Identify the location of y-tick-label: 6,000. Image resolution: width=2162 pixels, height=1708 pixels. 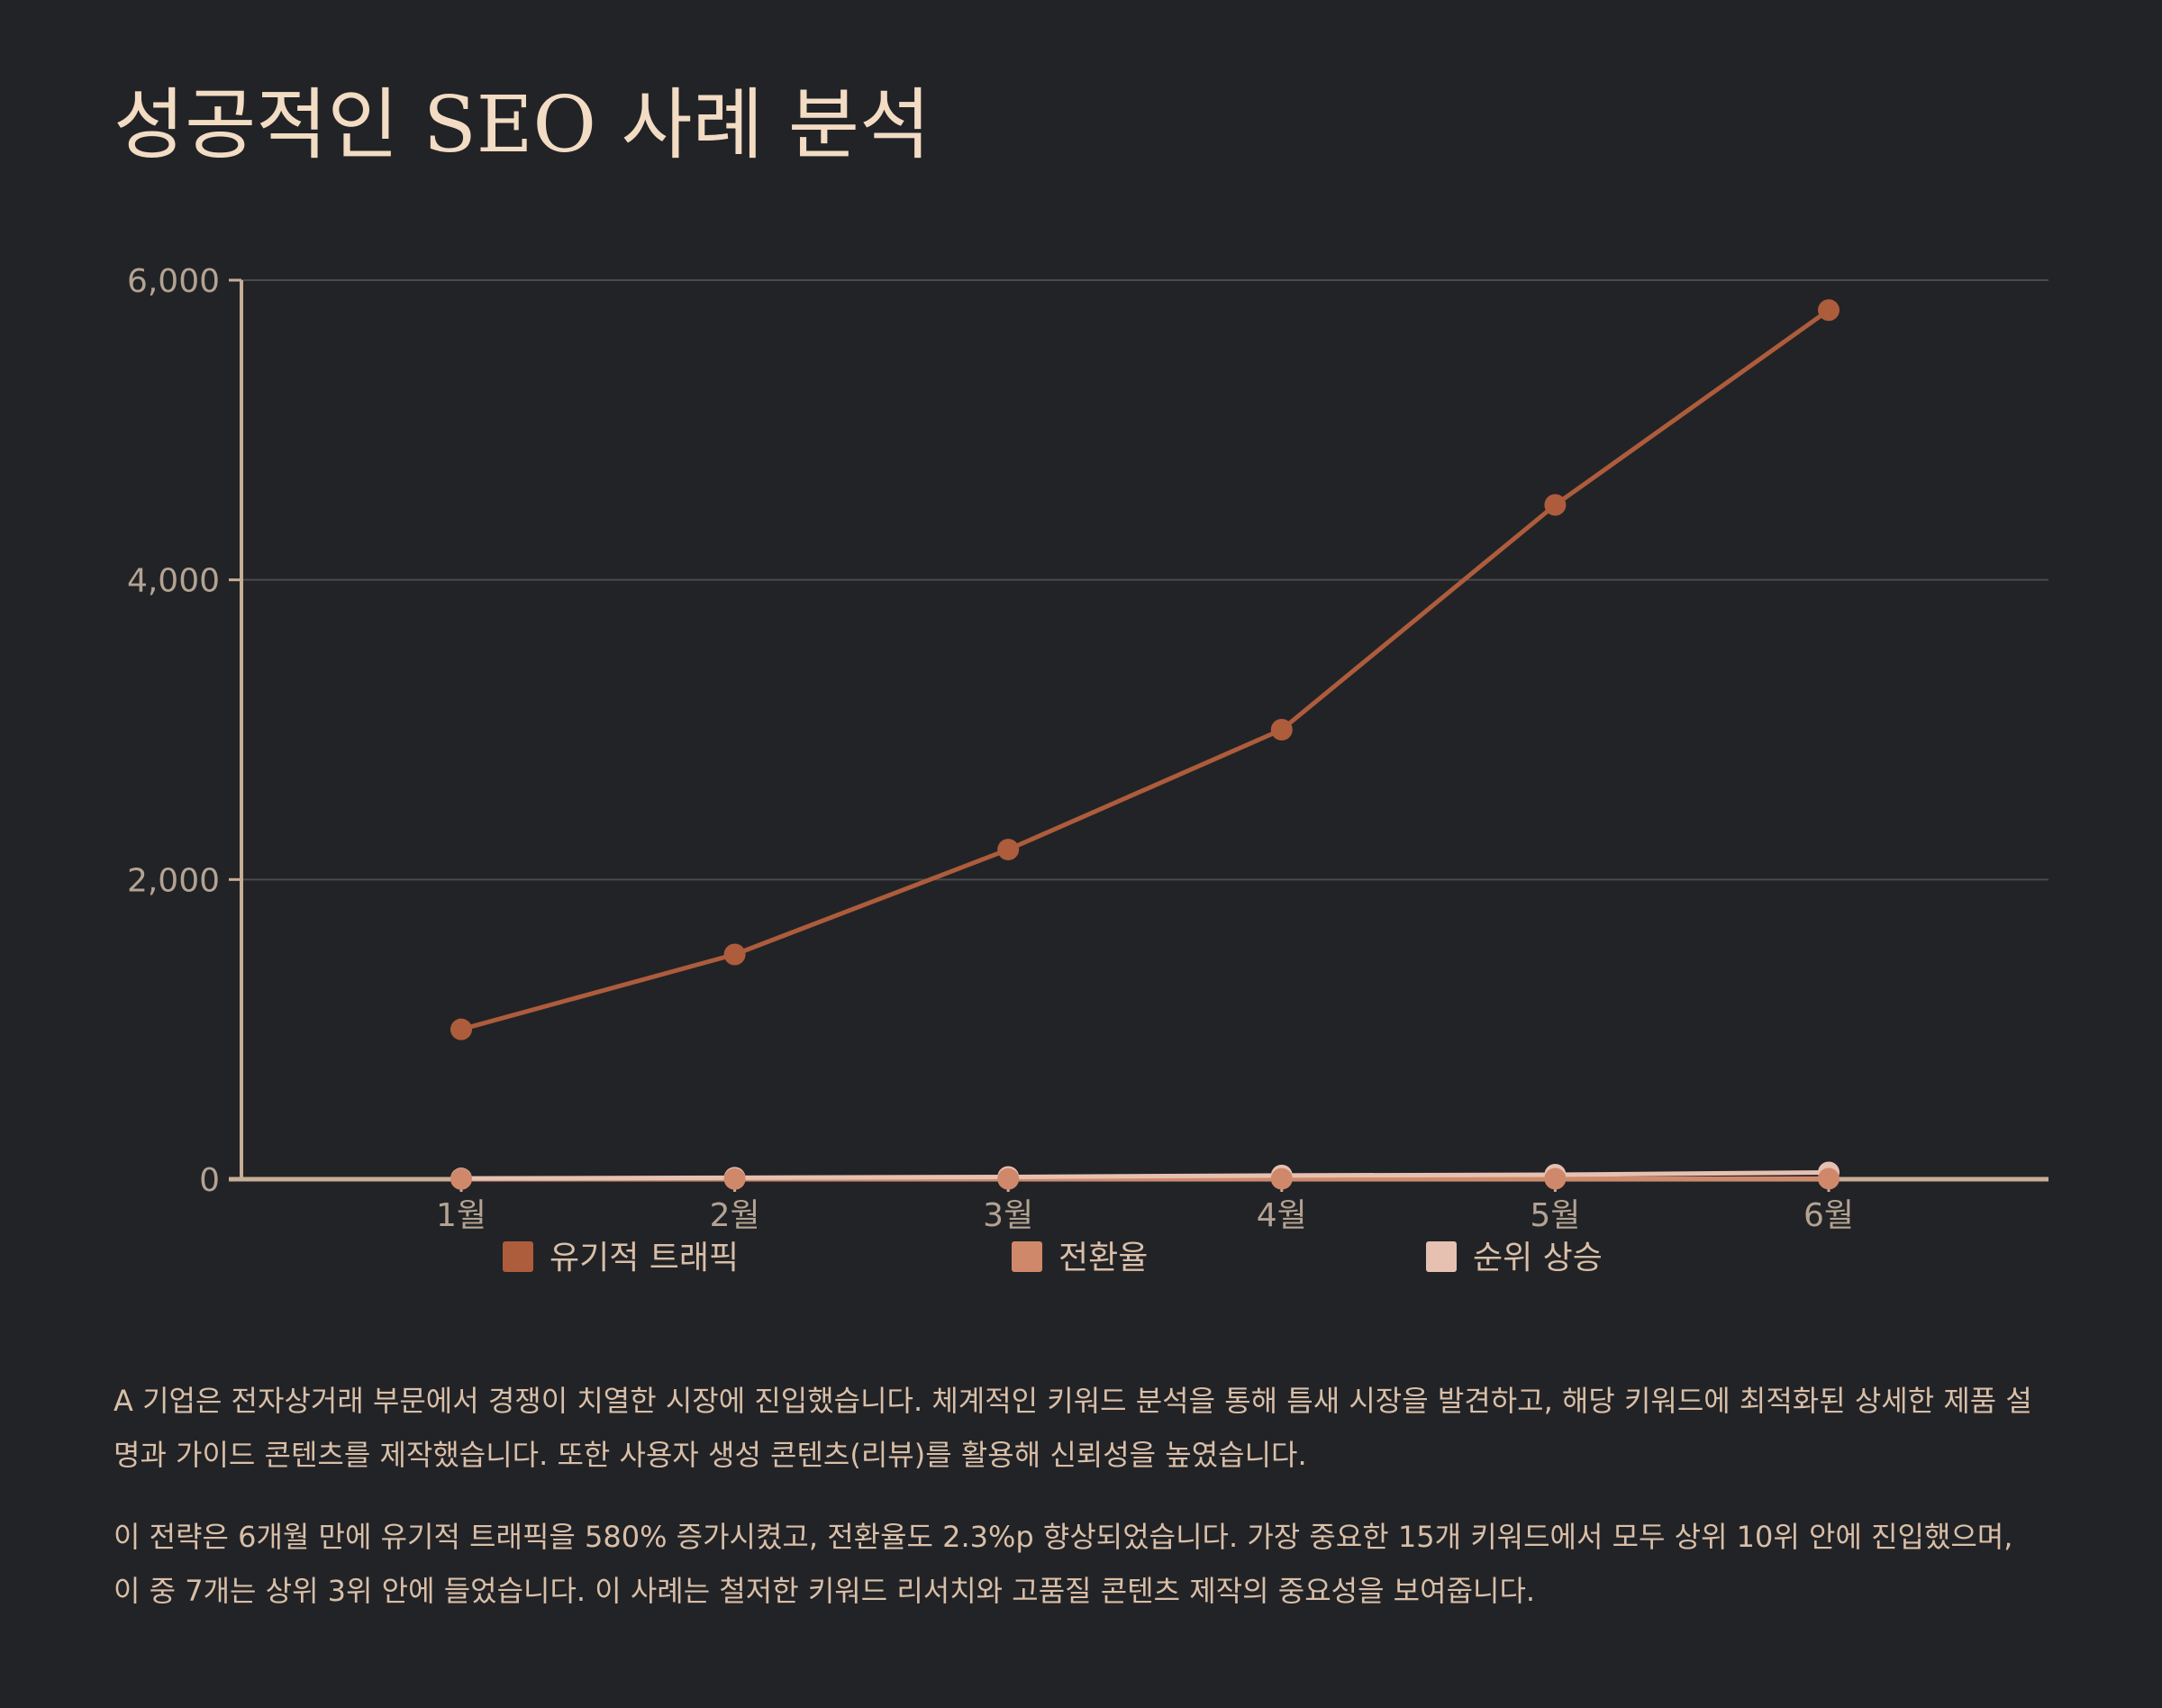
(173, 281).